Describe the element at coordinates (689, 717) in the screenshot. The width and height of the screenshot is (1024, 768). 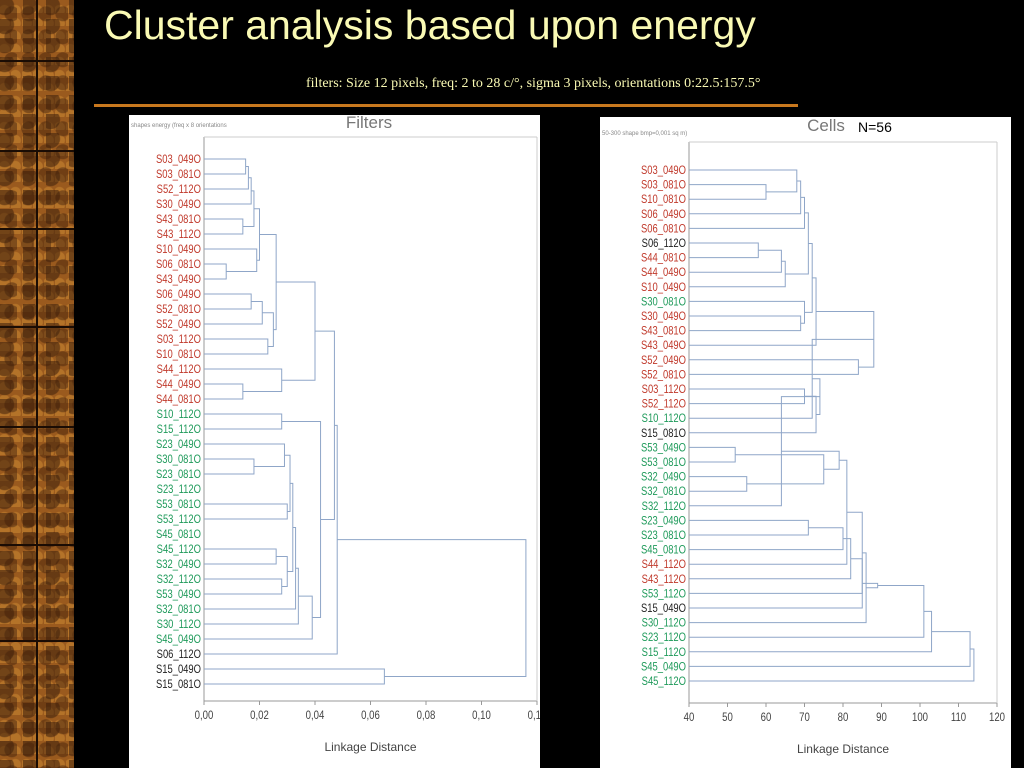
I see `x-tick-label: 40` at that location.